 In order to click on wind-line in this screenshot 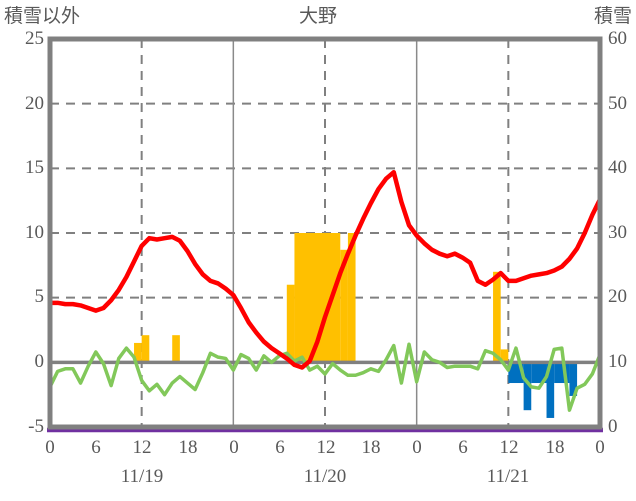, I will do `click(325, 377)`.